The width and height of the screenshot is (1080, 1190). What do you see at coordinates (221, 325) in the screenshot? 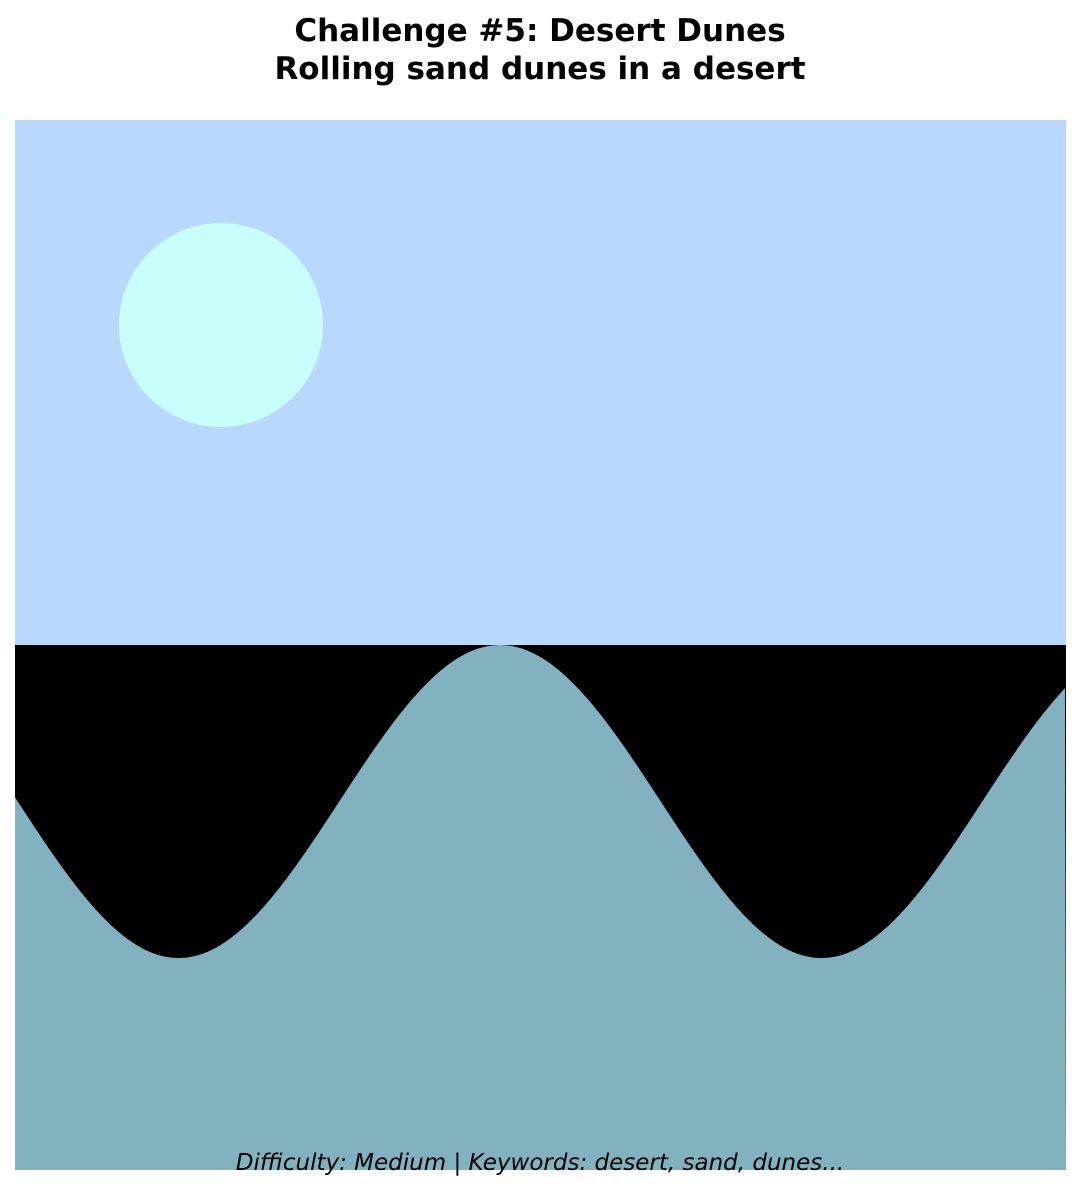
I see `sun` at bounding box center [221, 325].